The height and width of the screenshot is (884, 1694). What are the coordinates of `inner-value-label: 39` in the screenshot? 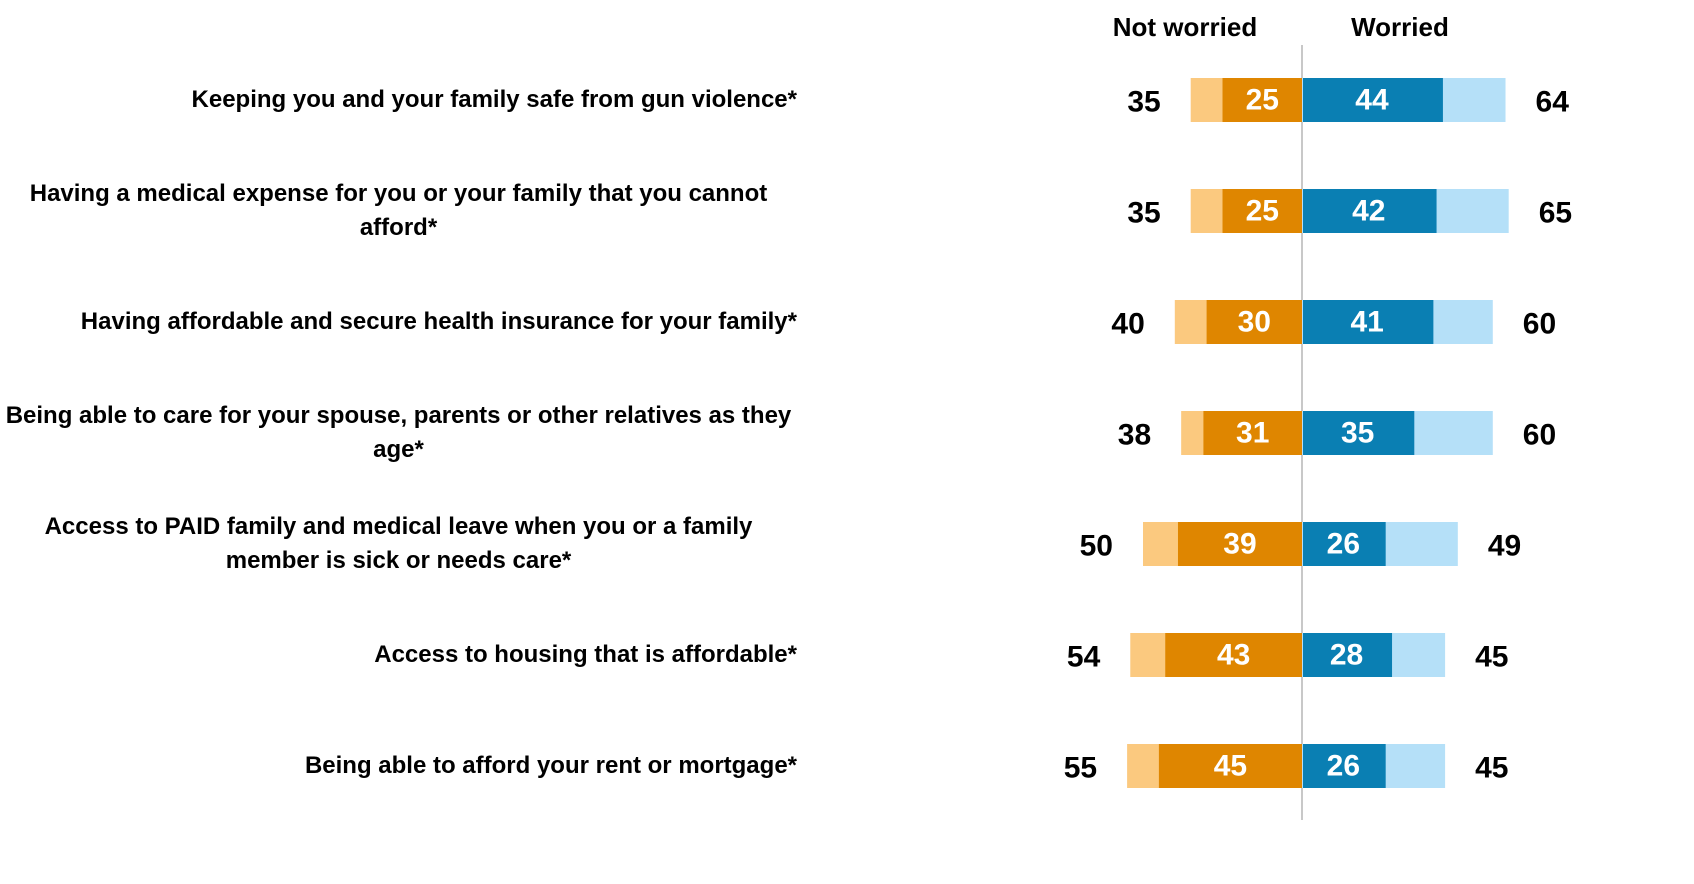 It's located at (1239, 544).